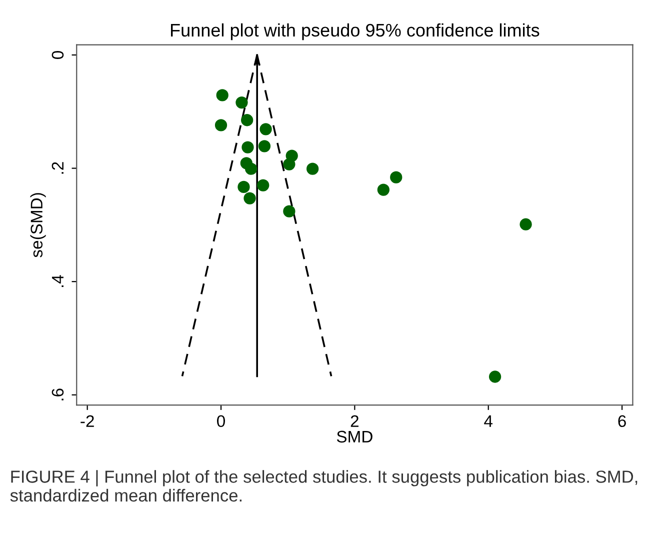 This screenshot has height=533, width=655. What do you see at coordinates (354, 436) in the screenshot?
I see `x-axis-title: SMD` at bounding box center [354, 436].